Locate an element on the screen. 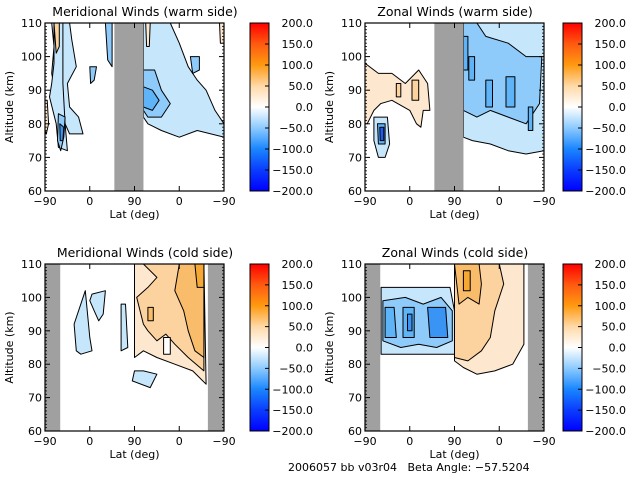 The image size is (640, 480). chart-title: Zonal Winds (warm side) is located at coordinates (454, 11).